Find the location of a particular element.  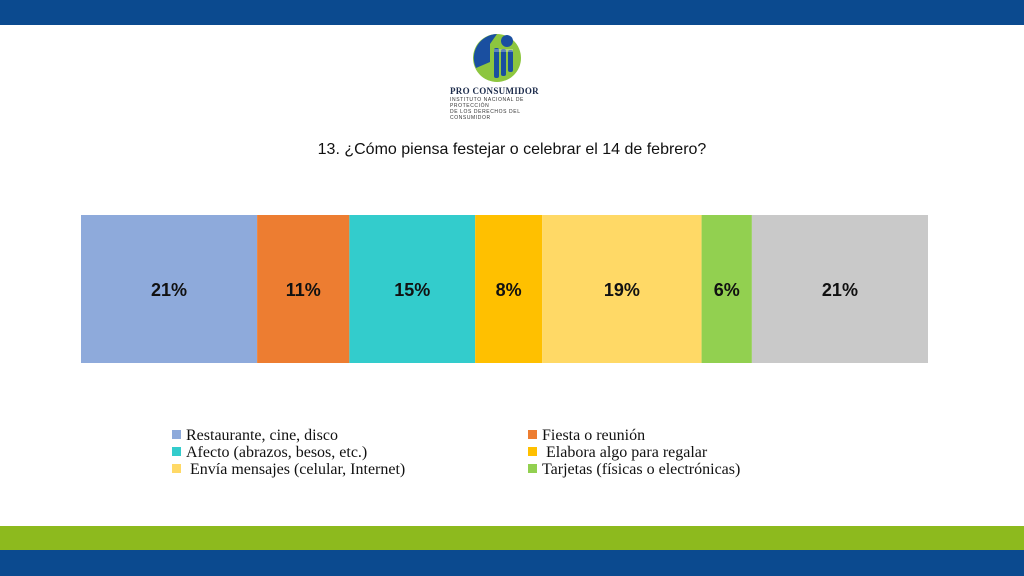

legend-item-3: Afecto (abrazos, besos, etc.) is located at coordinates (269, 453).